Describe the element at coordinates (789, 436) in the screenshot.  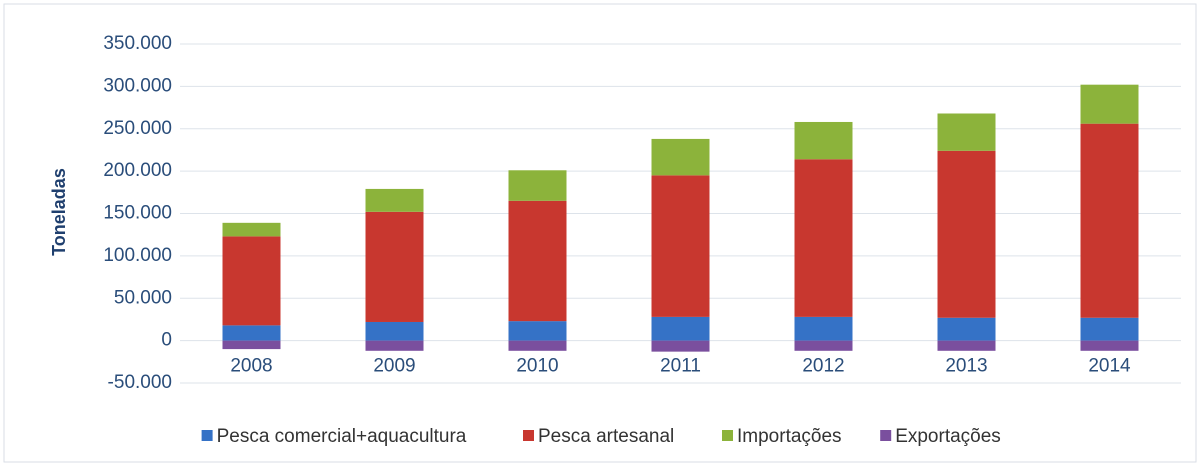
I see `legend-label: Importações` at that location.